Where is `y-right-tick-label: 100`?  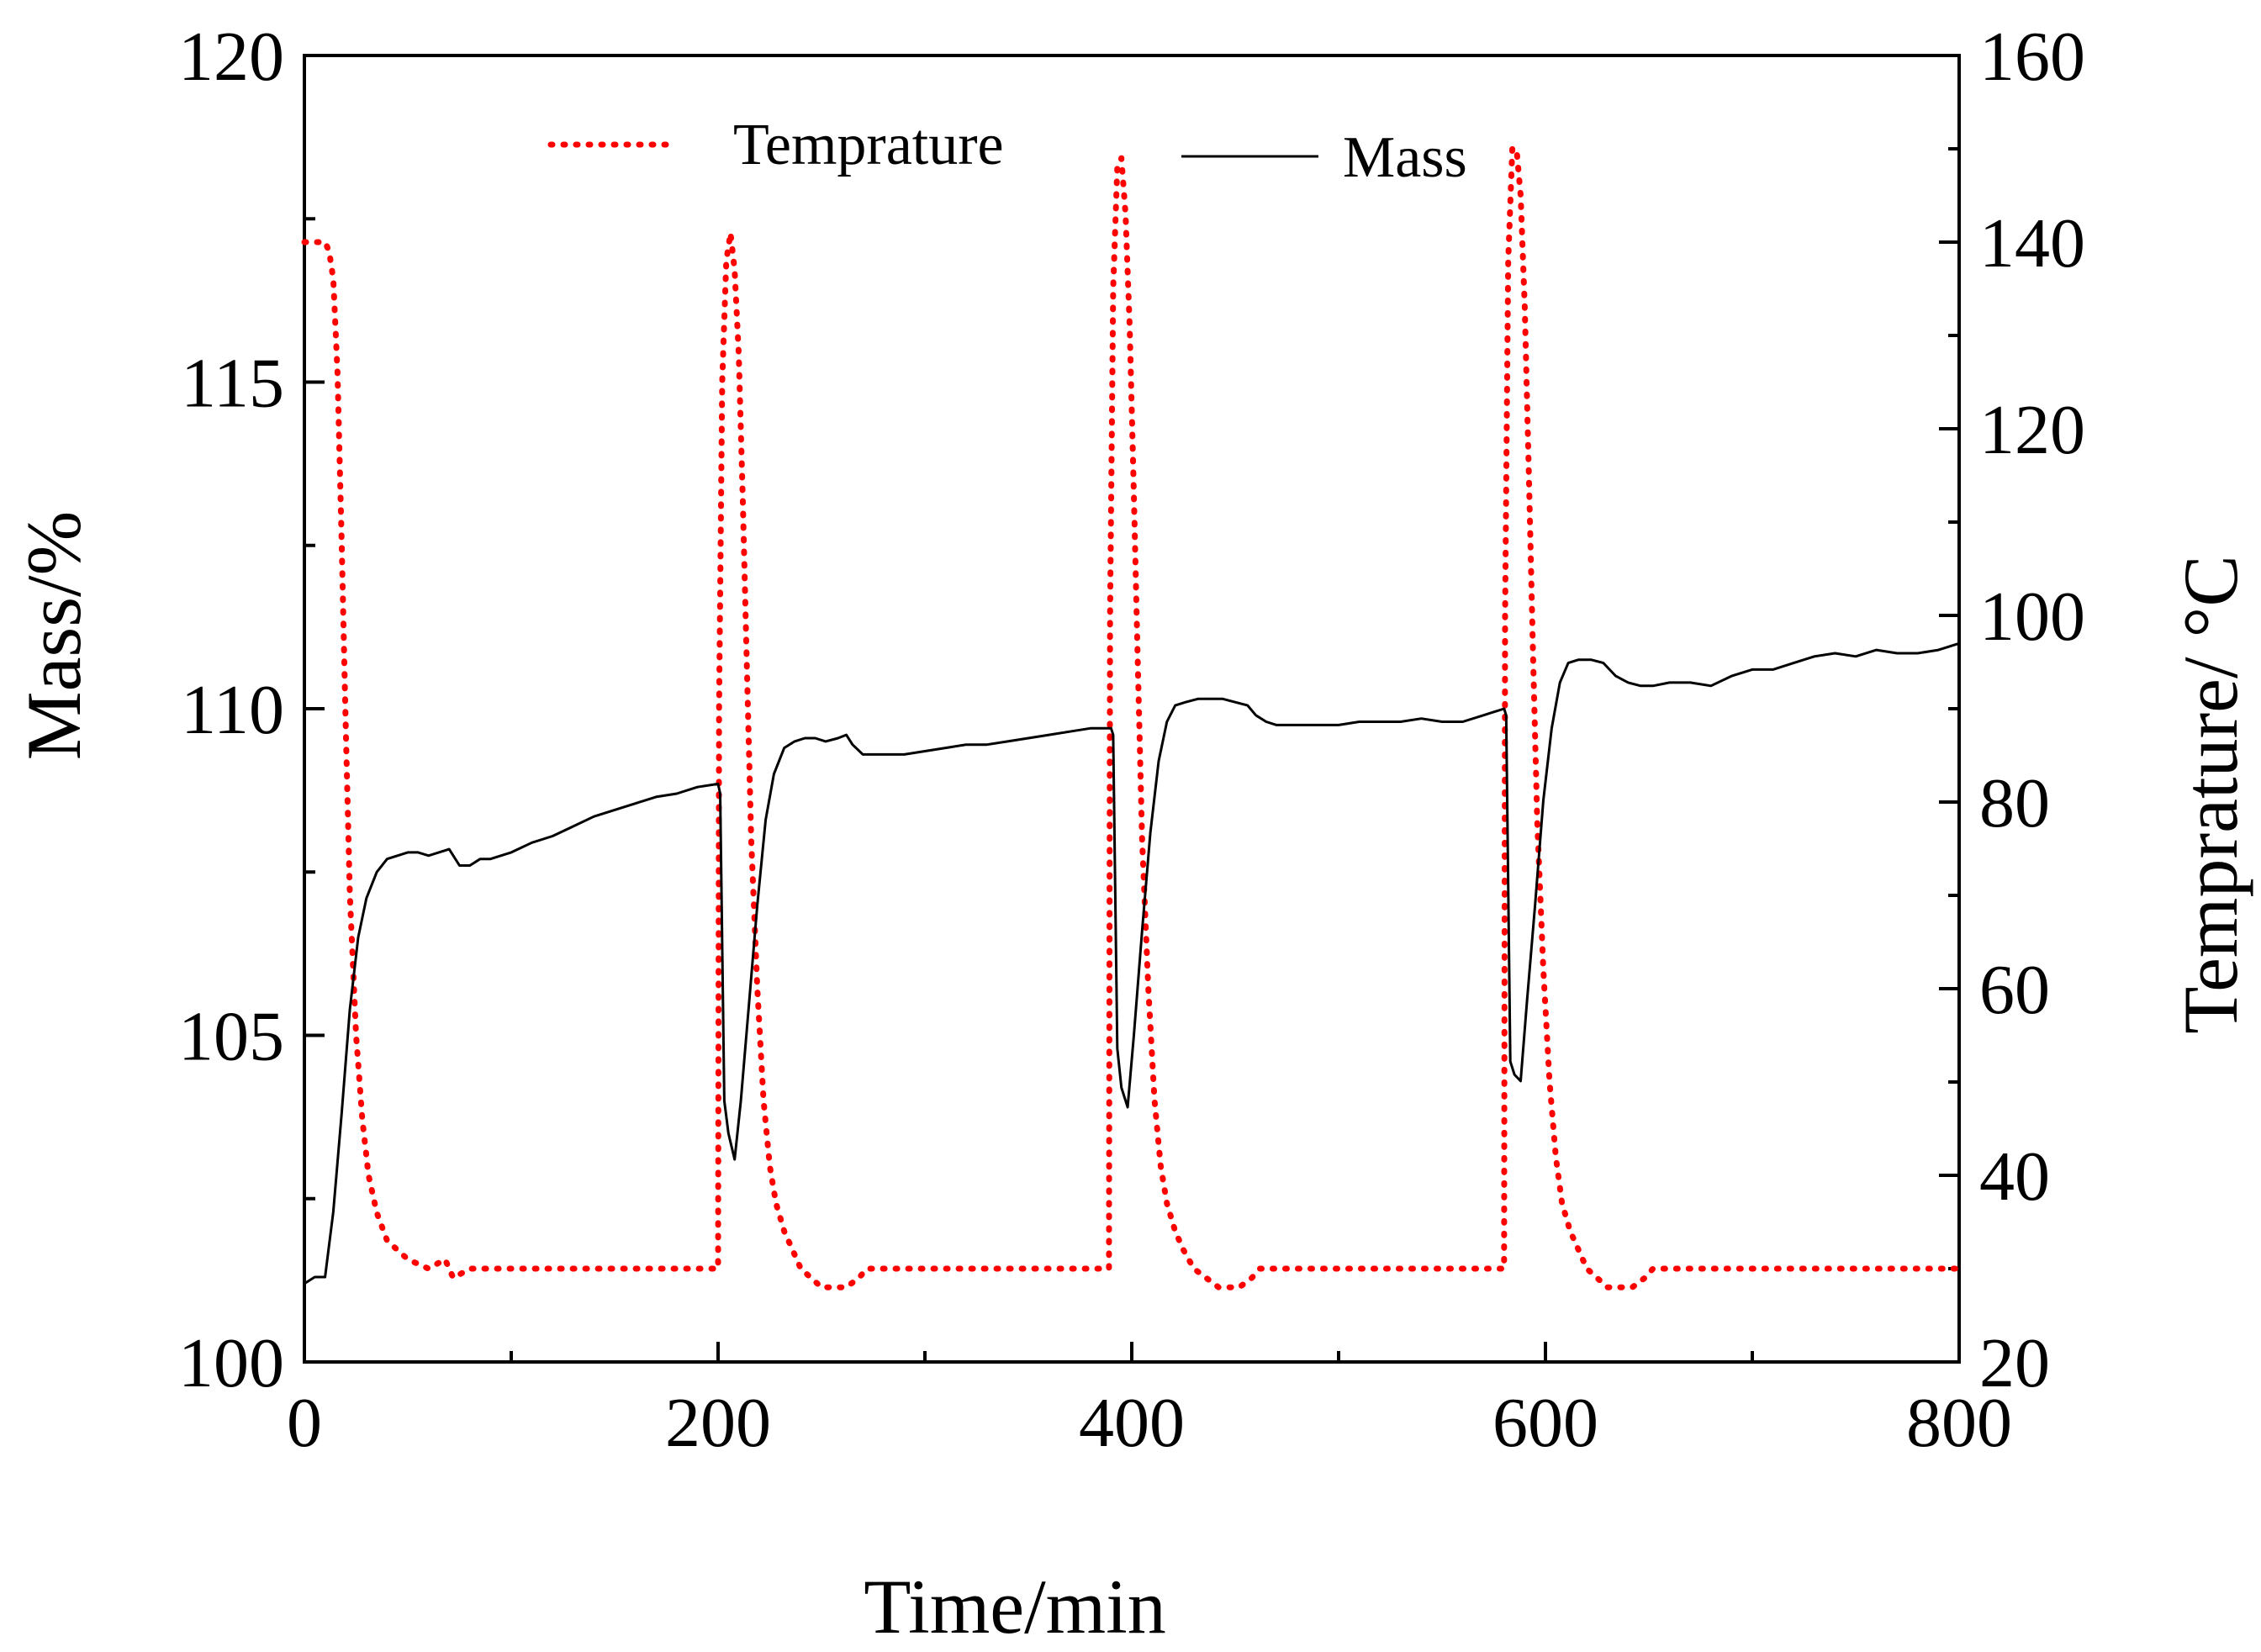
y-right-tick-label: 100 is located at coordinates (2032, 617).